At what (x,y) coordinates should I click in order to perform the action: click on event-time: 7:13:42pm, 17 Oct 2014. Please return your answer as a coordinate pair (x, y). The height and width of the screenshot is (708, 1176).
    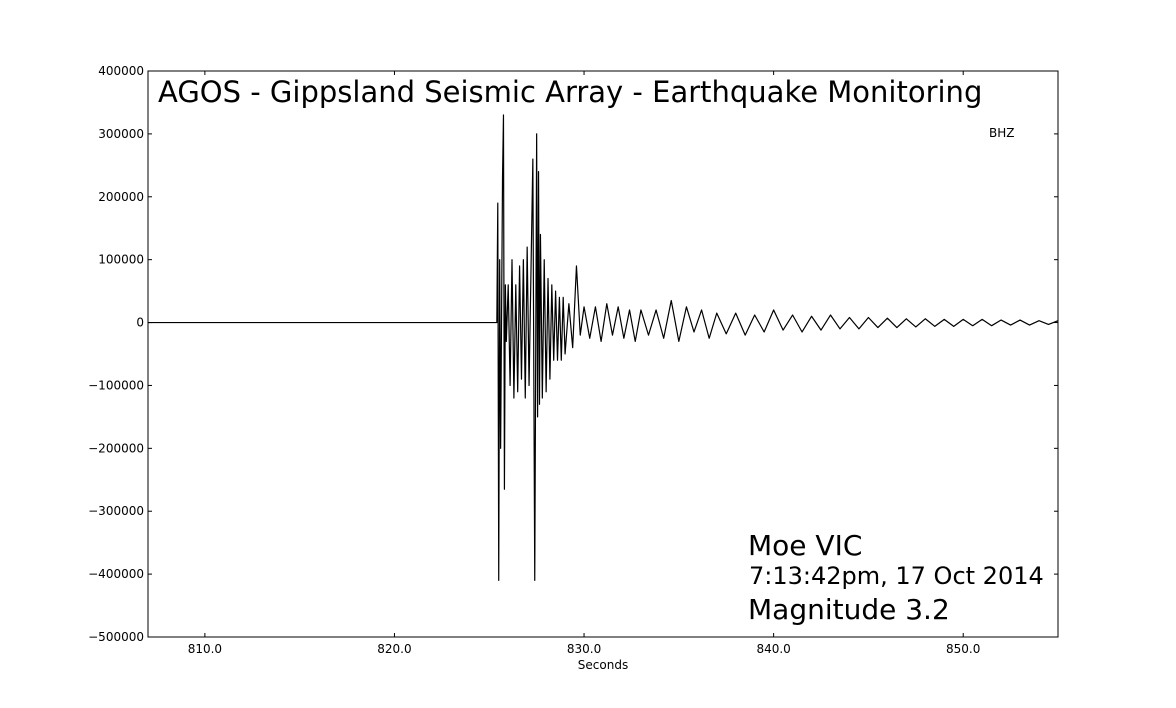
    Looking at the image, I should click on (896, 576).